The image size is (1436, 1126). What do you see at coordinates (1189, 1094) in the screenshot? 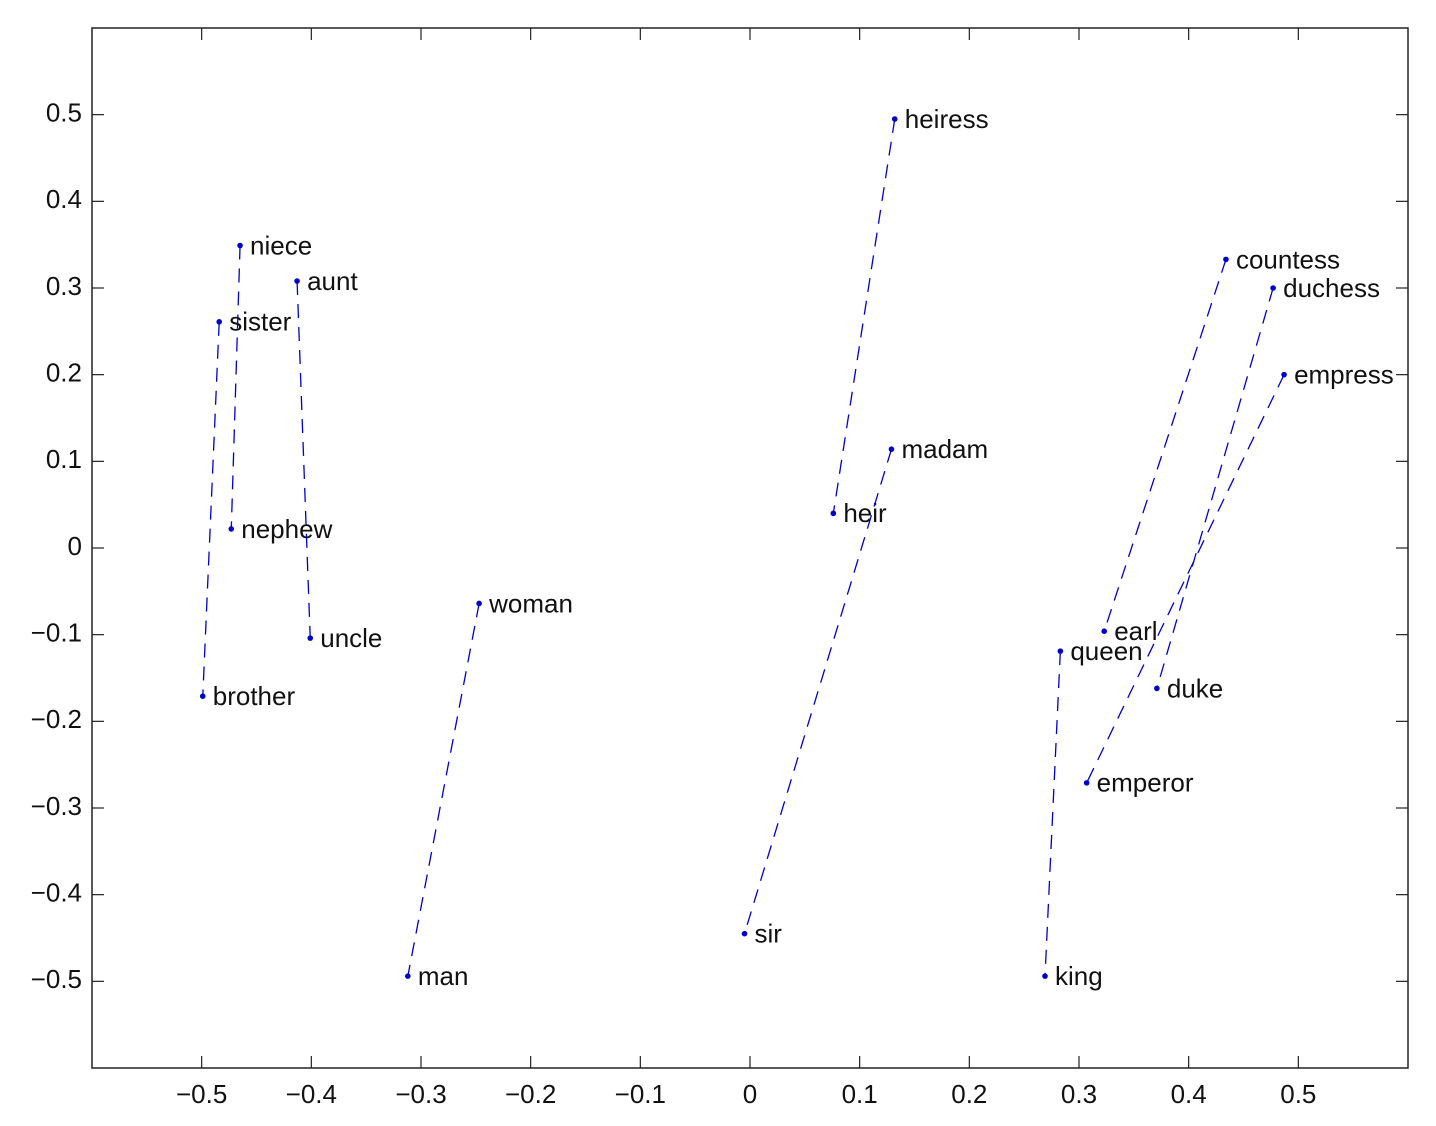
I see `x-tick-label: 0.4` at bounding box center [1189, 1094].